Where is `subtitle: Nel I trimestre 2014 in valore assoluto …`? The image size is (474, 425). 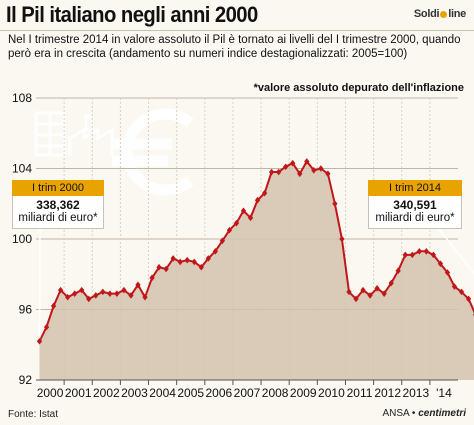
subtitle: Nel I trimestre 2014 in valore assoluto … is located at coordinates (234, 47).